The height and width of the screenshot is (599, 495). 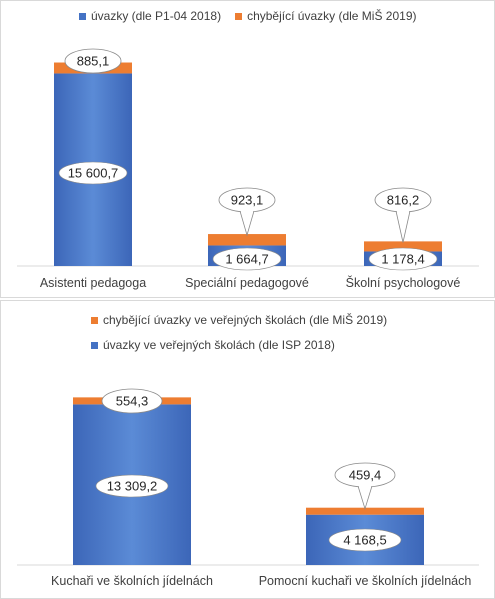 What do you see at coordinates (403, 282) in the screenshot?
I see `category-label: Školní psychologové` at bounding box center [403, 282].